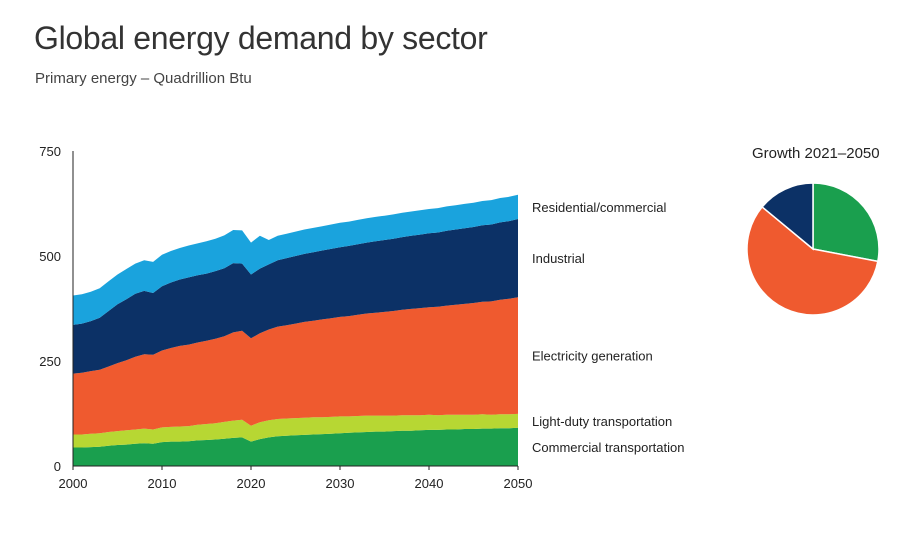 Image resolution: width=905 pixels, height=535 pixels. What do you see at coordinates (592, 356) in the screenshot?
I see `series-label-electricity-generation: Electricity generation` at bounding box center [592, 356].